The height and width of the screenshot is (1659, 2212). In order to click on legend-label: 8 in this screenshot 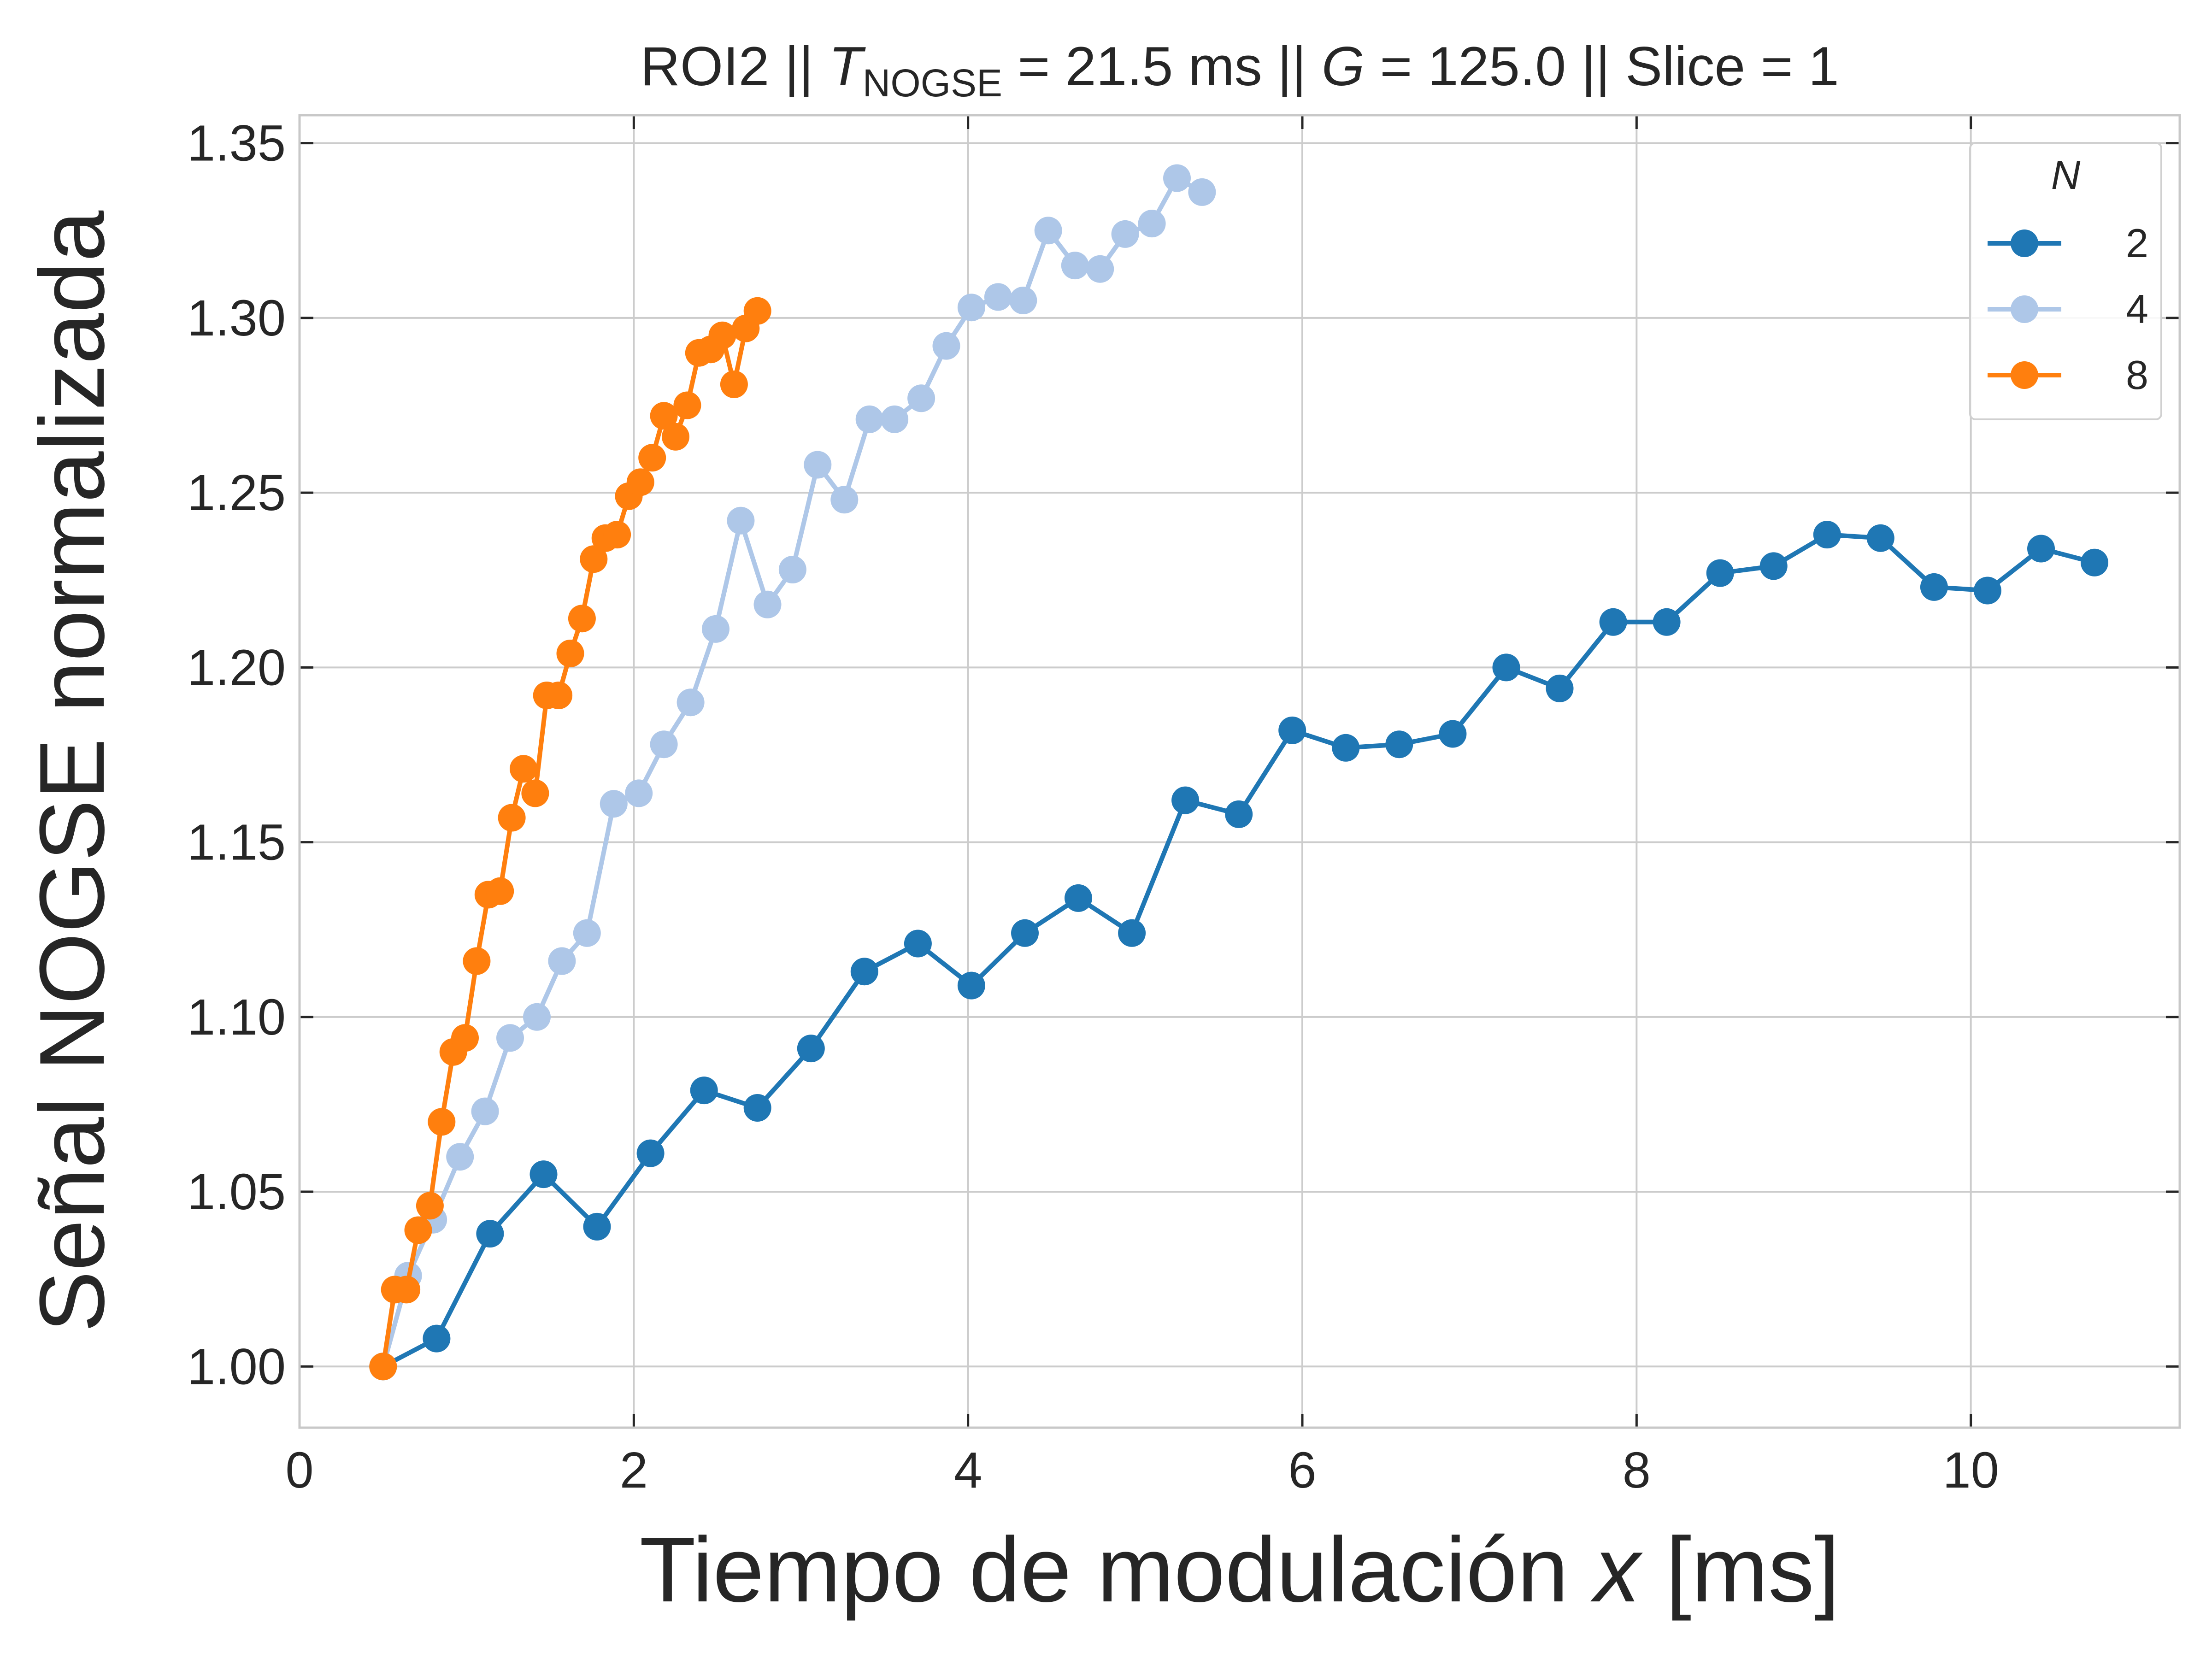, I will do `click(2137, 375)`.